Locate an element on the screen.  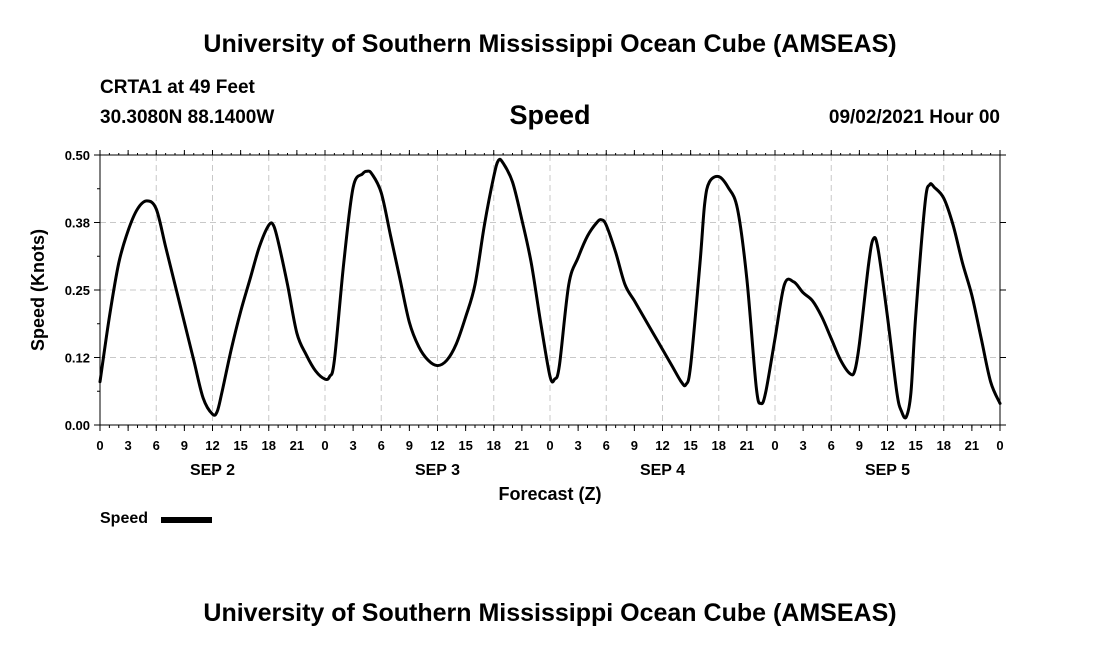
day-label: SEP 3 is located at coordinates (437, 470).